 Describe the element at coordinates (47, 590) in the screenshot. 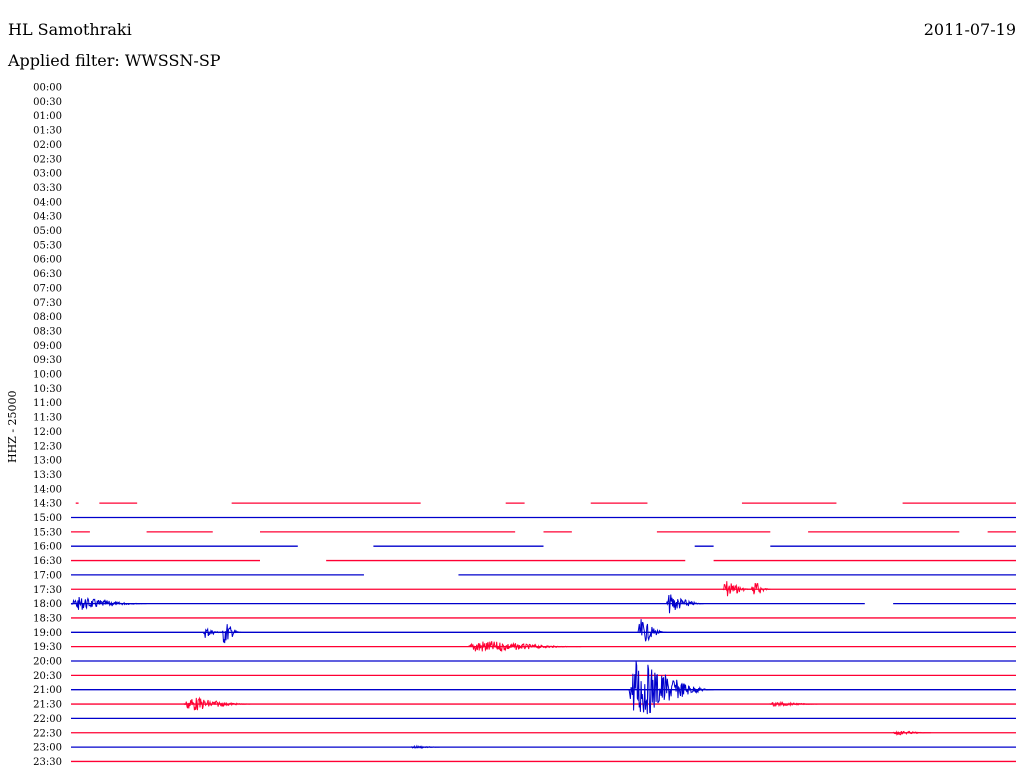

I see `tick-label: 17:30` at that location.